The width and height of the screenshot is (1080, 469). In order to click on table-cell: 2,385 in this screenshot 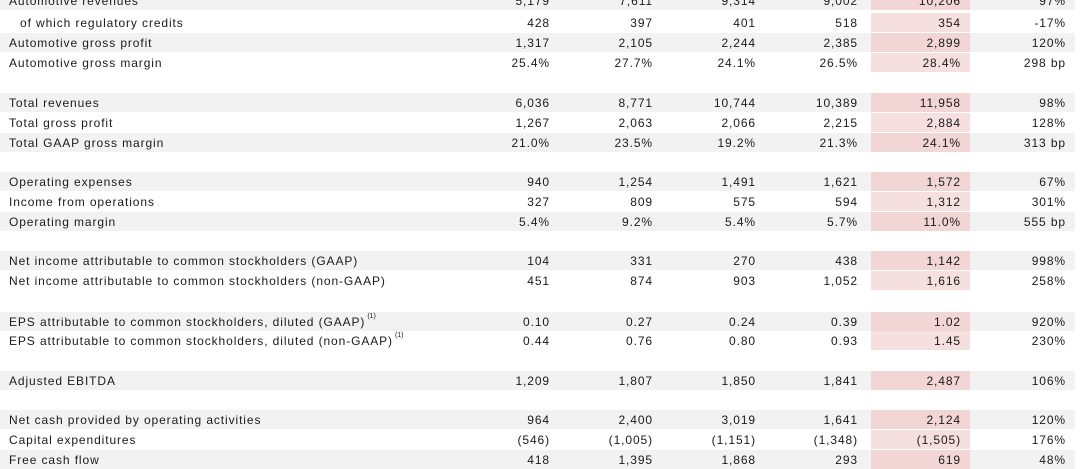, I will do `click(840, 42)`.